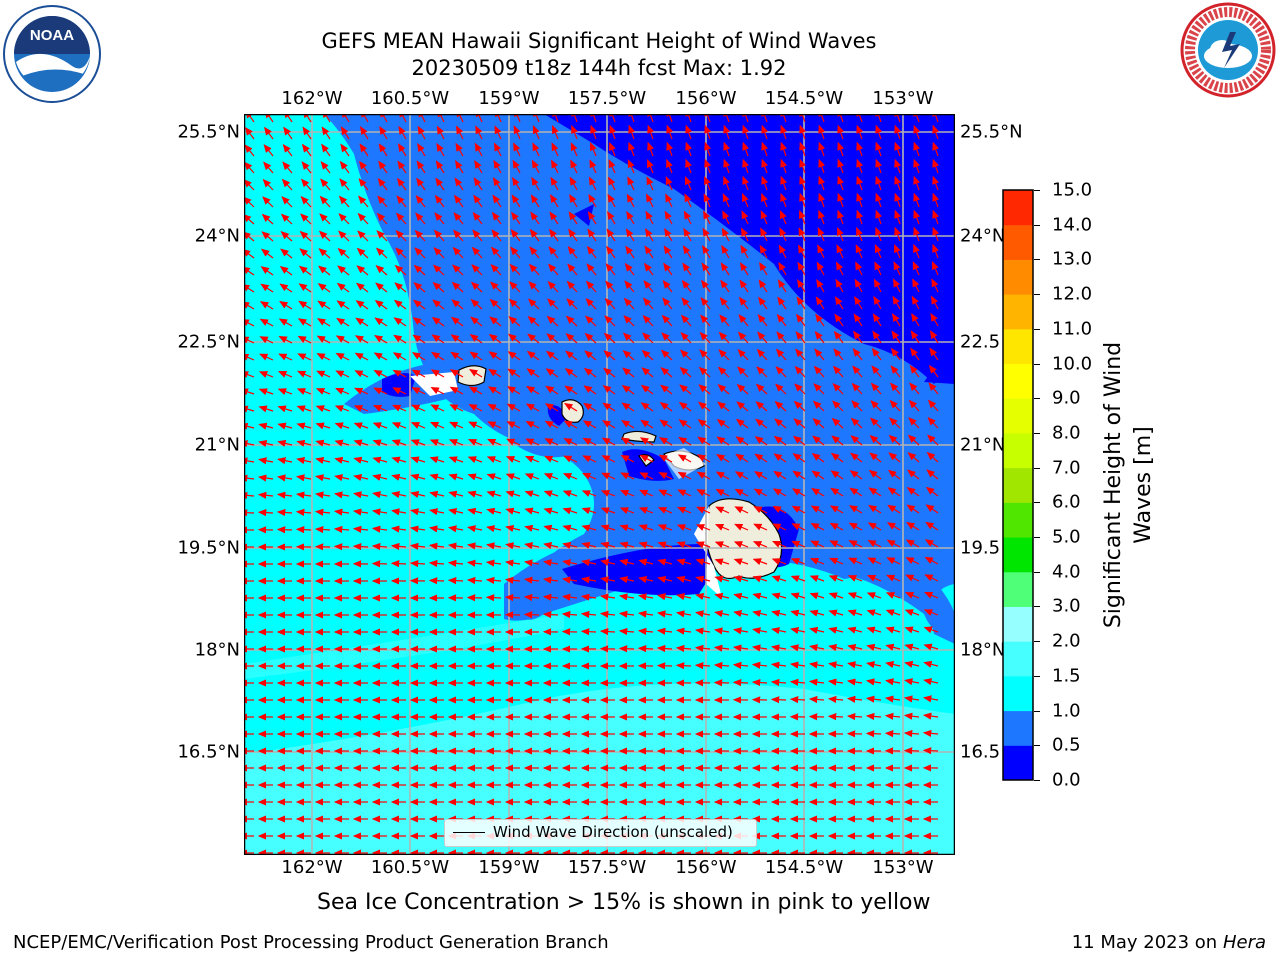  I want to click on colorbar-tick-mark, so click(1037, 295).